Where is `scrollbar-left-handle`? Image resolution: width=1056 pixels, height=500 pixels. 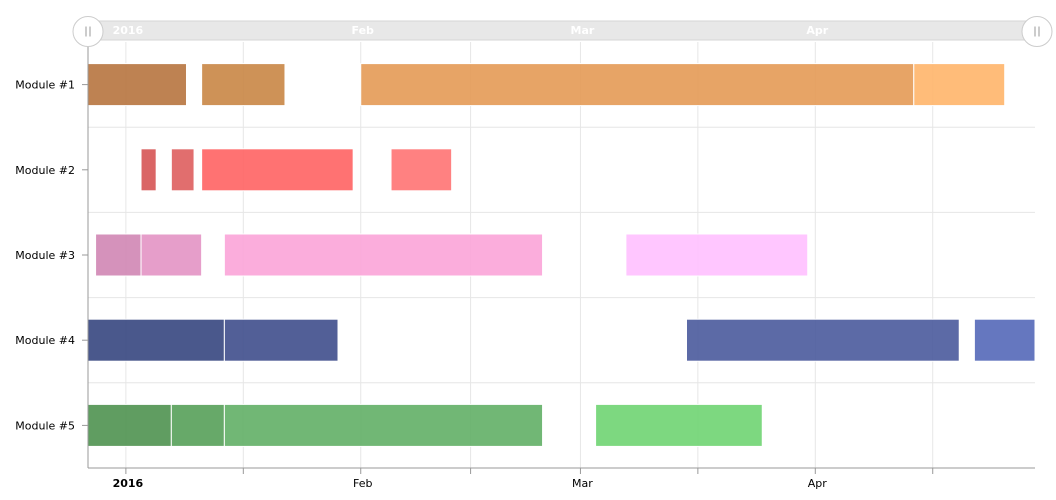
scrollbar-left-handle is located at coordinates (88, 31).